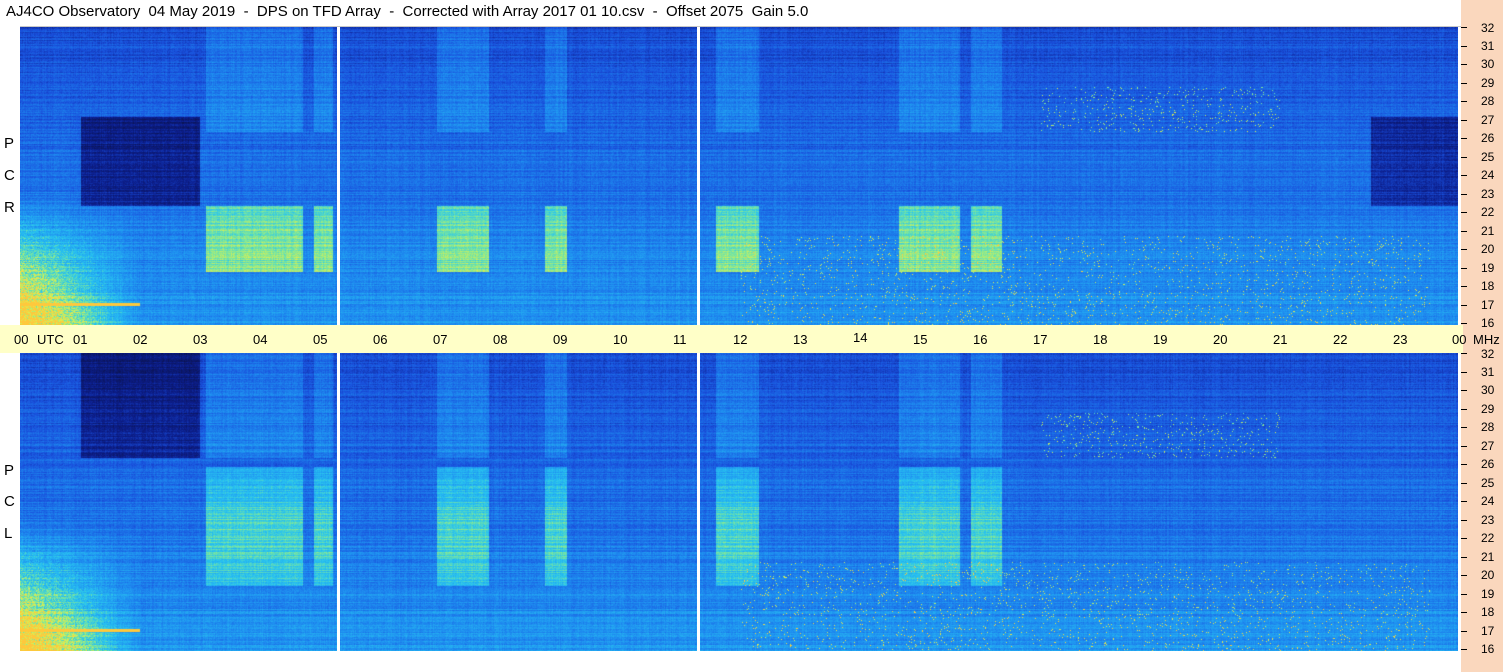 This screenshot has width=1503, height=672. Describe the element at coordinates (500, 339) in the screenshot. I see `time-tick-label: 08` at that location.